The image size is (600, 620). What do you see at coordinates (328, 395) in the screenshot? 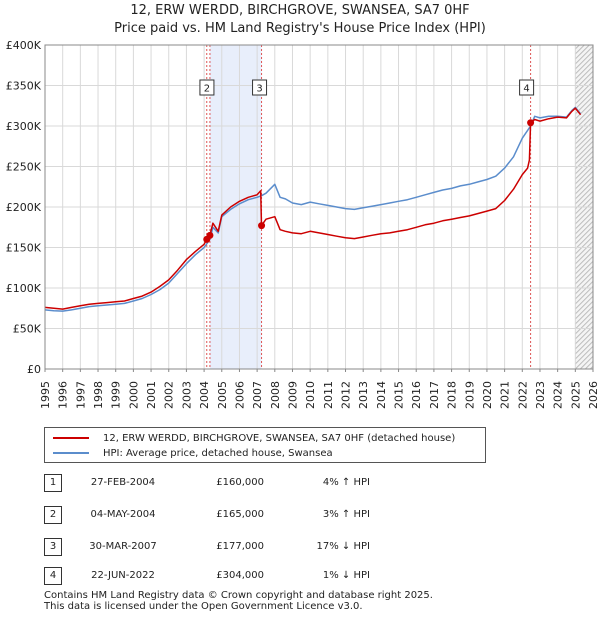
I see `x-tick-label: 2011` at bounding box center [328, 395].